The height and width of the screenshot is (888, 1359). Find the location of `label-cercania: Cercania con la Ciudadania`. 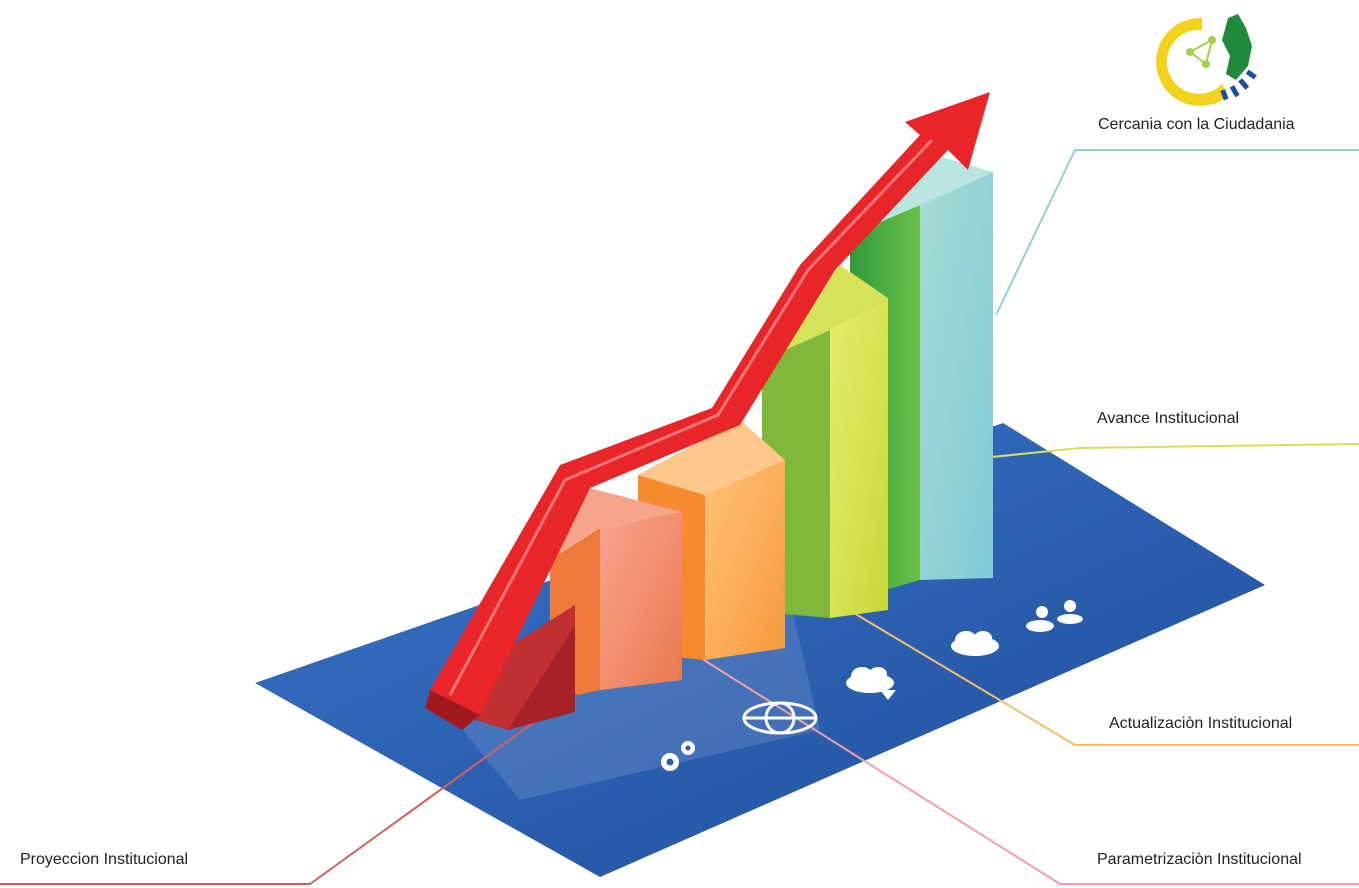

label-cercania: Cercania con la Ciudadania is located at coordinates (1196, 124).